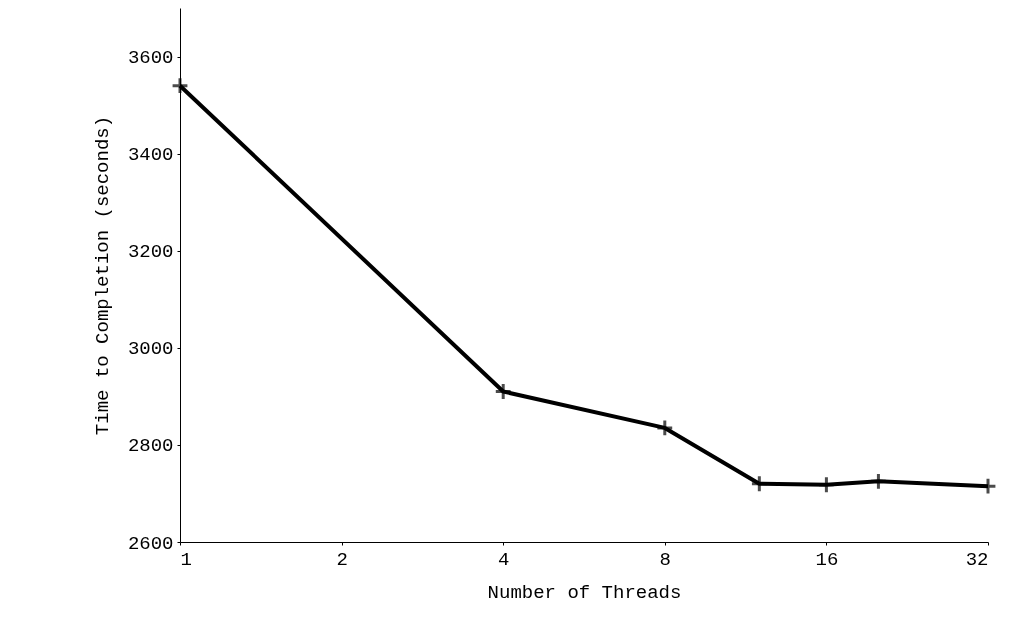 The image size is (1032, 633). What do you see at coordinates (102, 275) in the screenshot?
I see `y-axis-title: Time to Completion (seconds)` at bounding box center [102, 275].